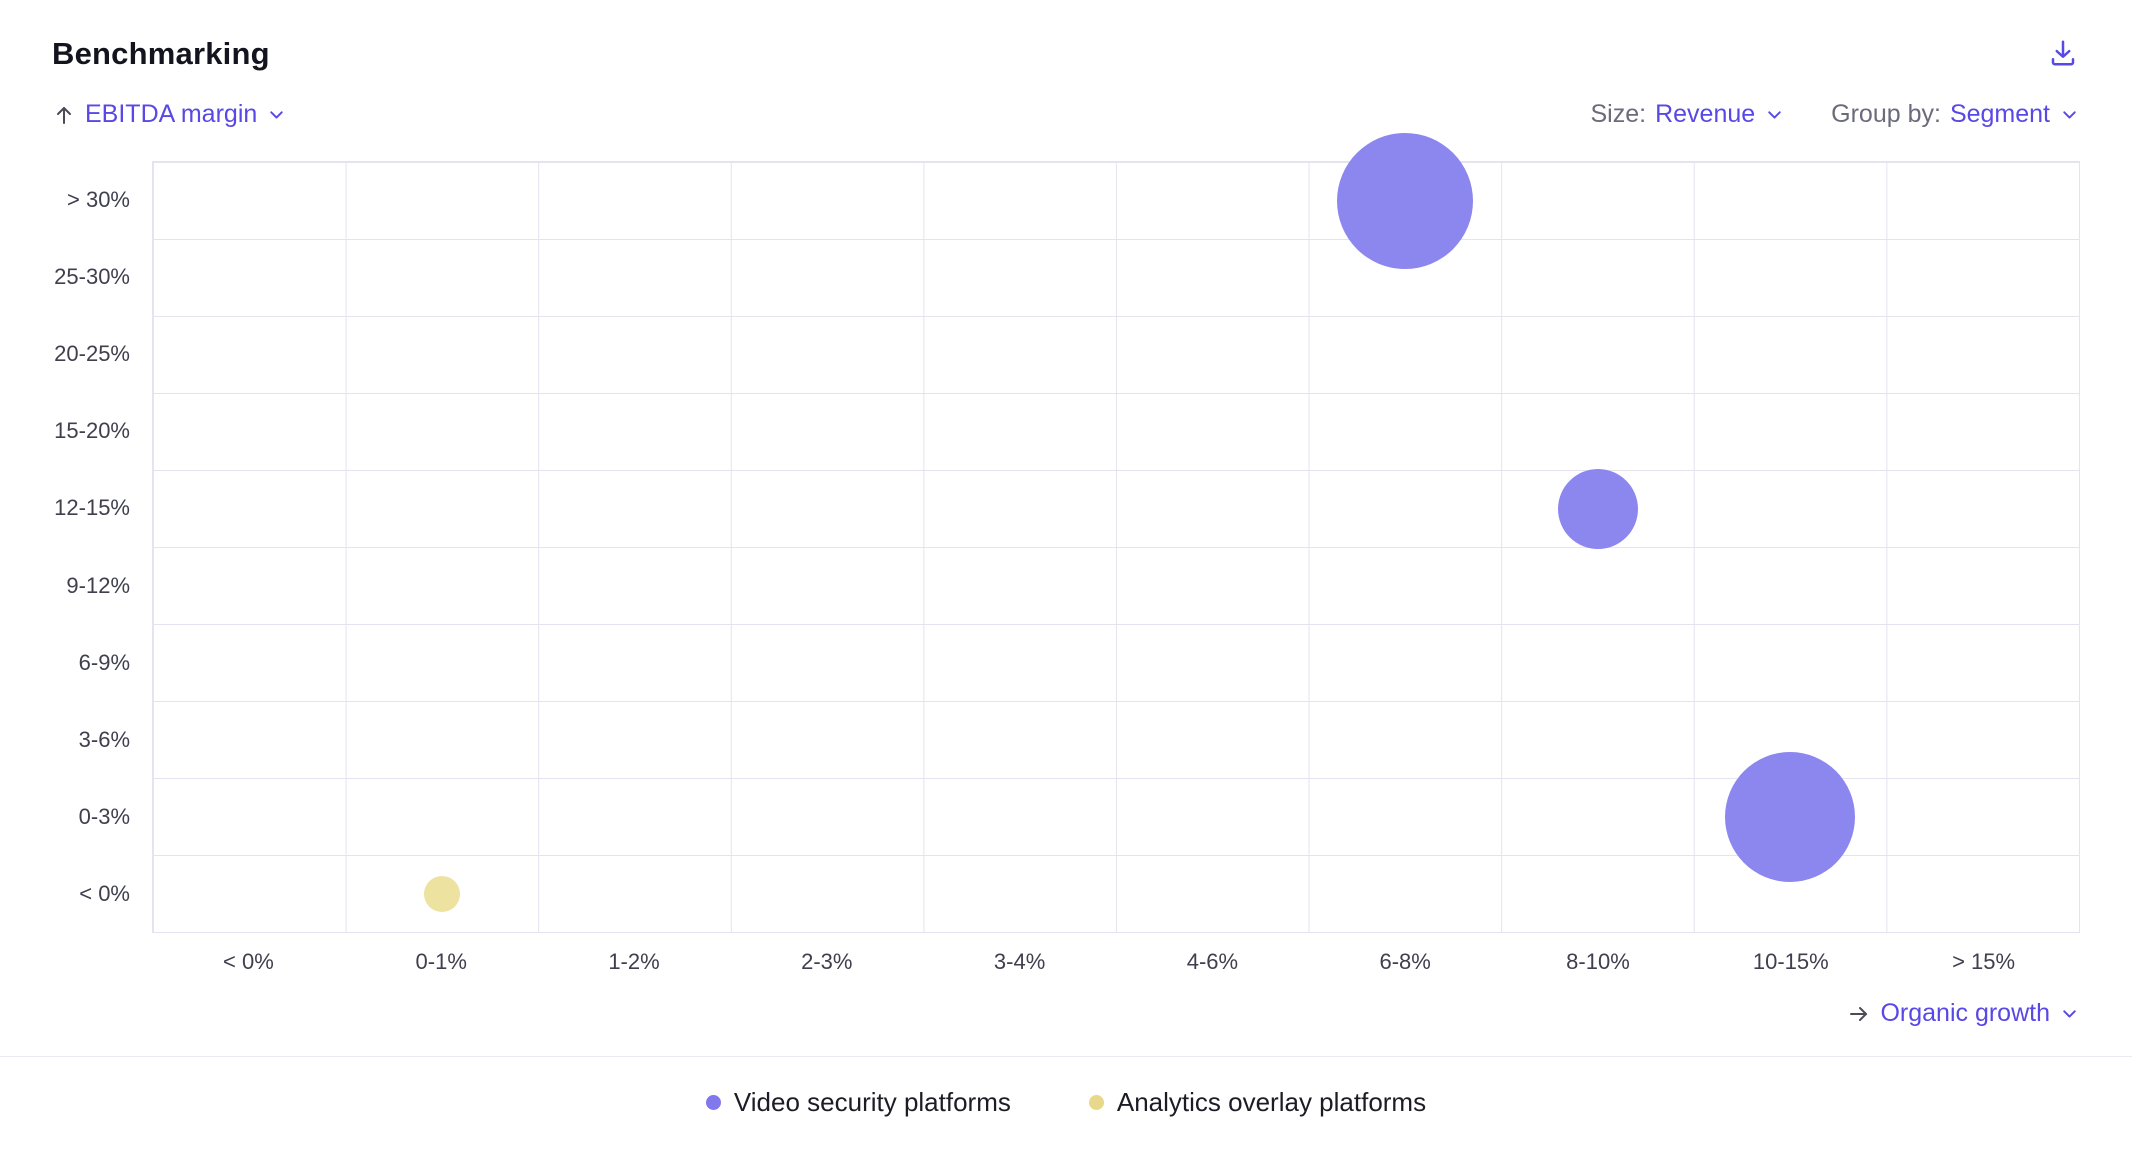 The width and height of the screenshot is (2132, 1170). I want to click on x-tick-label: 4-6%, so click(1212, 961).